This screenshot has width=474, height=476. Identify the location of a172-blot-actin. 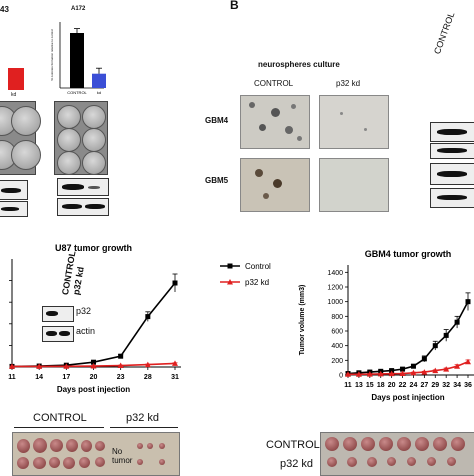
(83, 207).